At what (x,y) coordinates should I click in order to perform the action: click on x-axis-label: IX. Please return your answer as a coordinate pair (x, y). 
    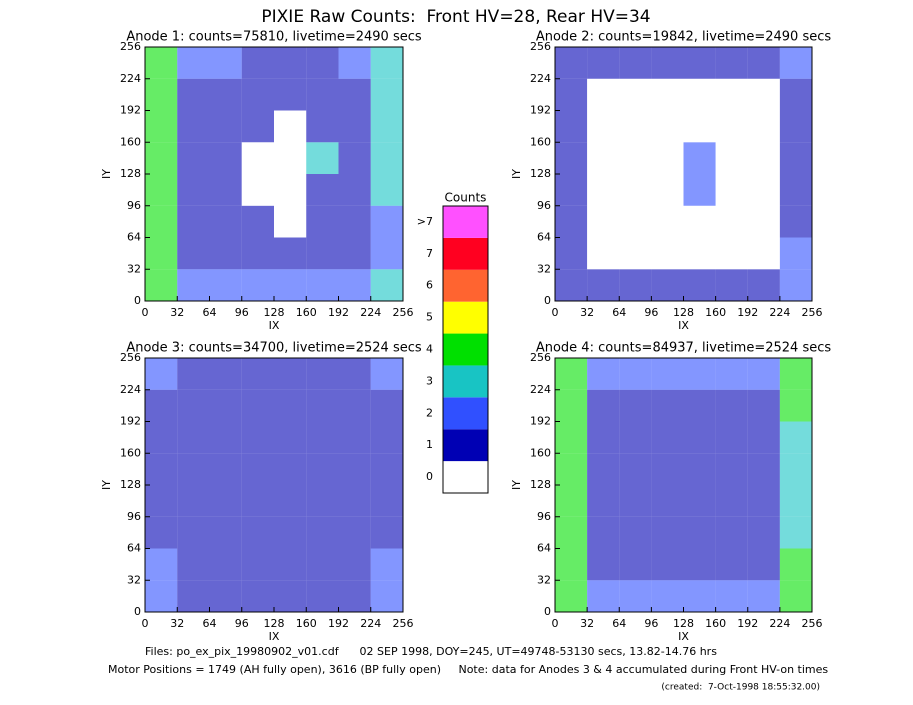
    Looking at the image, I should click on (683, 325).